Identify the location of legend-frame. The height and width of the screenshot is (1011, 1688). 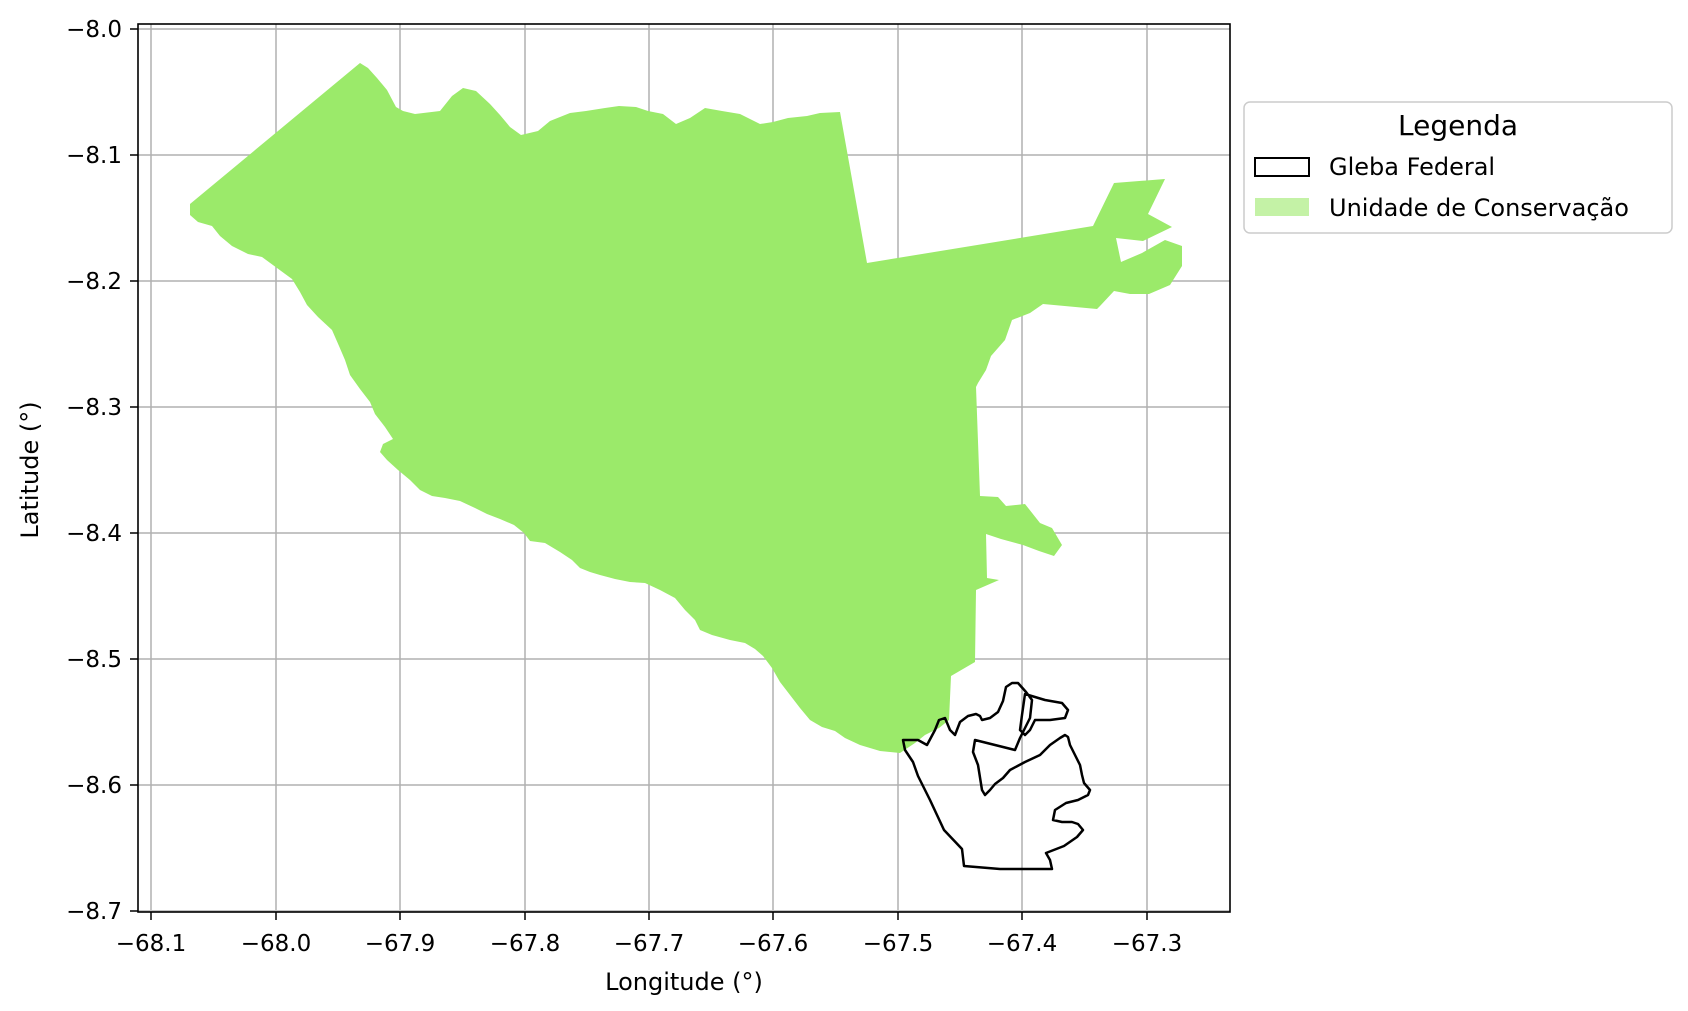
(1458, 167).